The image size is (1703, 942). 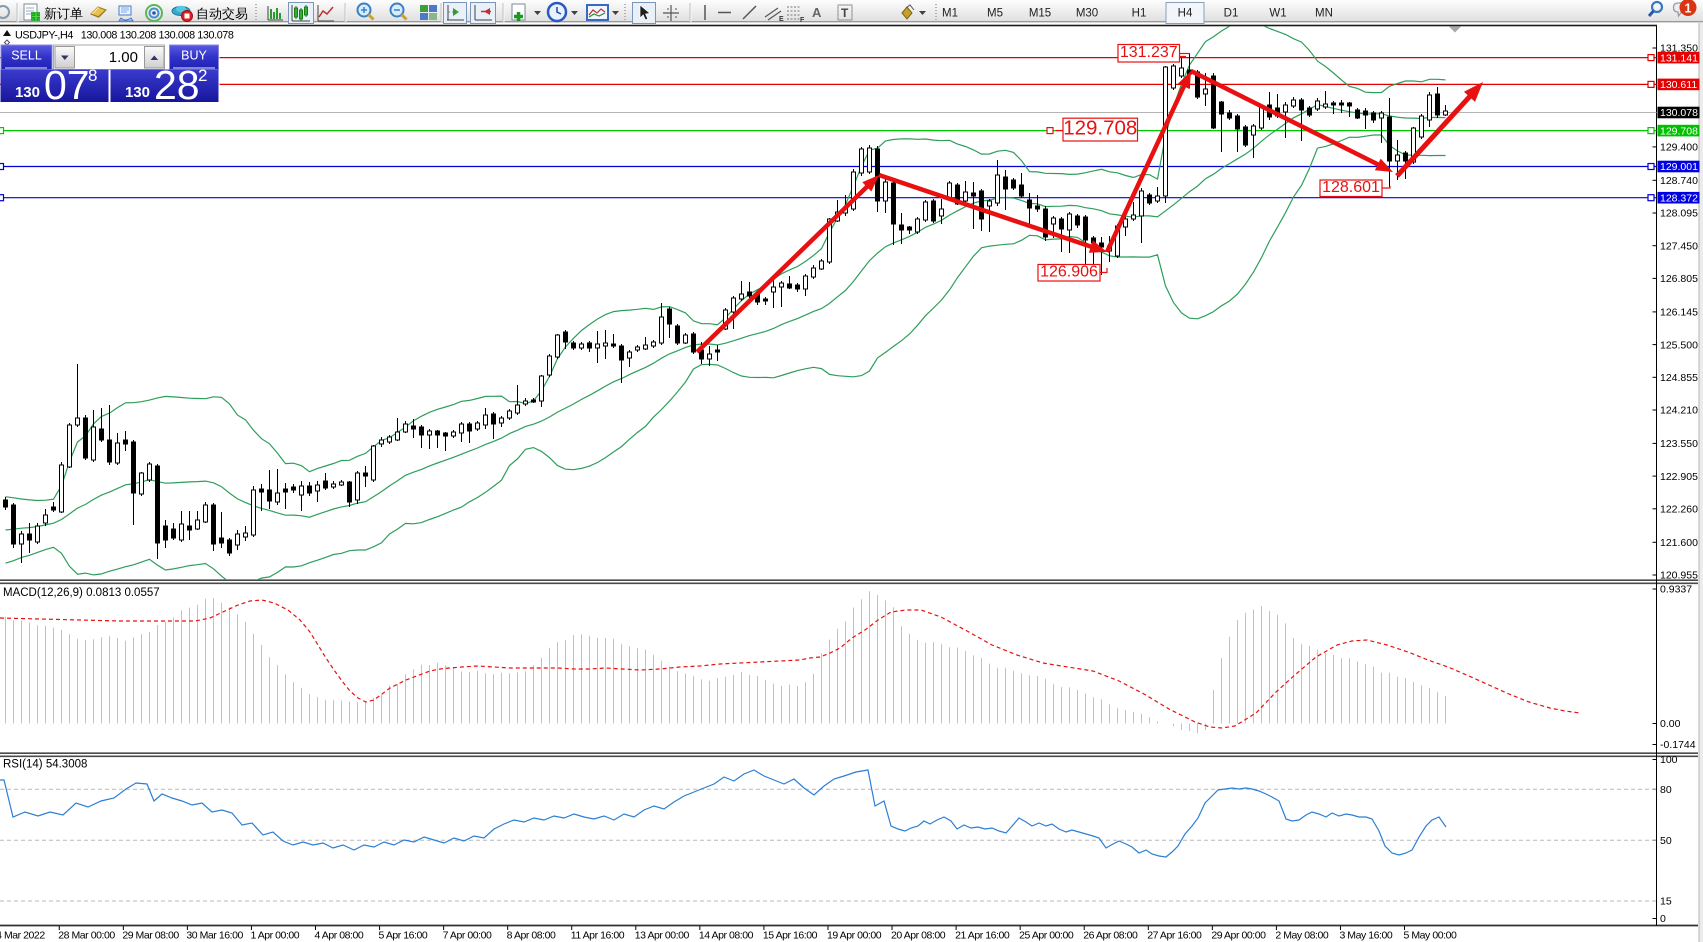 I want to click on svg-text: 30 Mar 16:00, so click(x=214, y=936).